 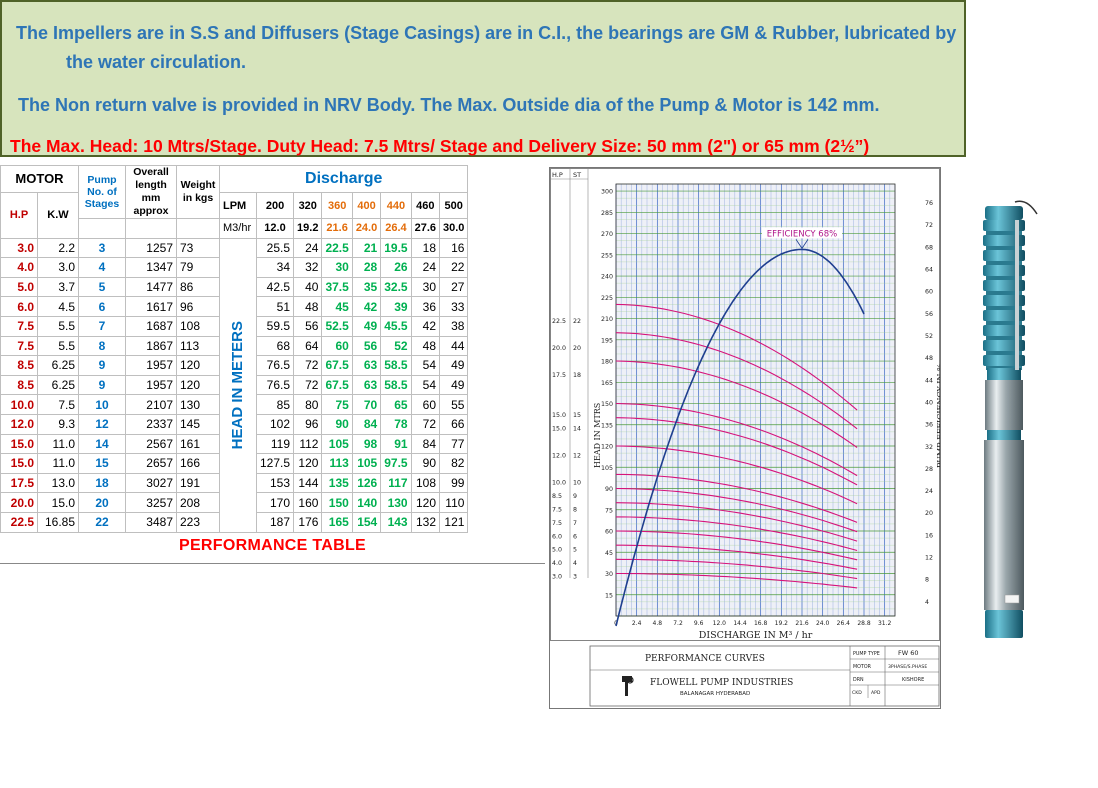 I want to click on table-cell: 166, so click(x=198, y=463).